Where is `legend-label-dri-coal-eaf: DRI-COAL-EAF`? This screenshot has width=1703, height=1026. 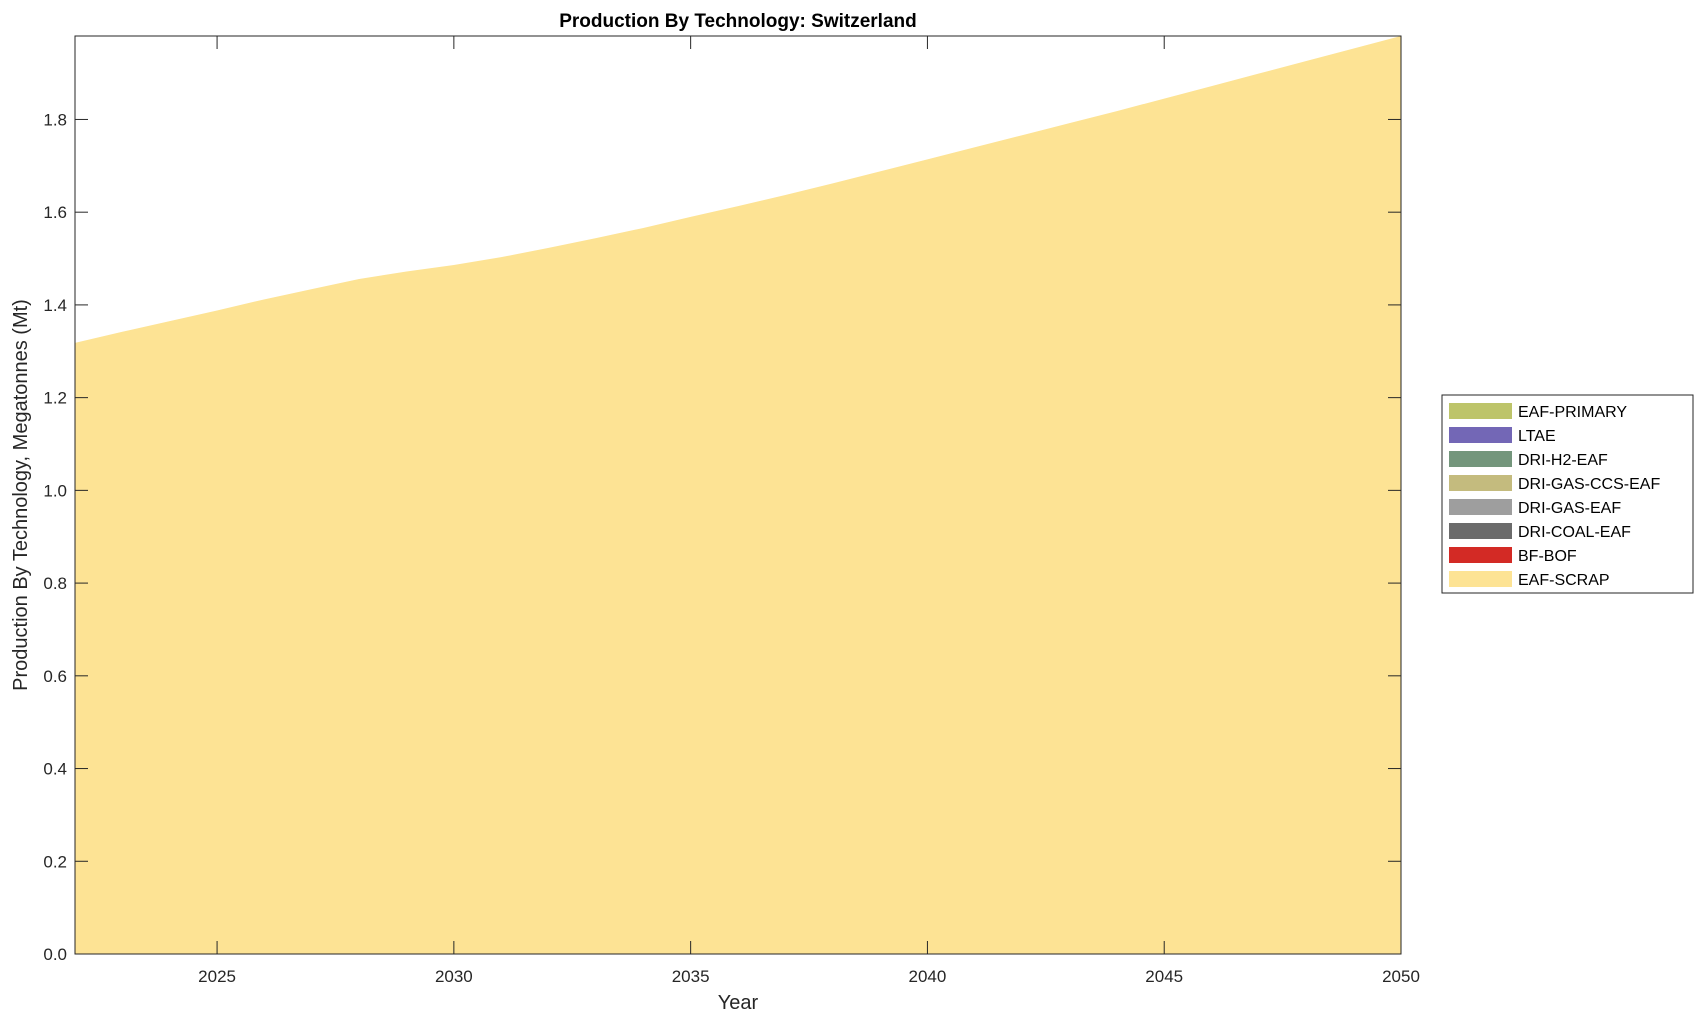 legend-label-dri-coal-eaf: DRI-COAL-EAF is located at coordinates (1574, 532).